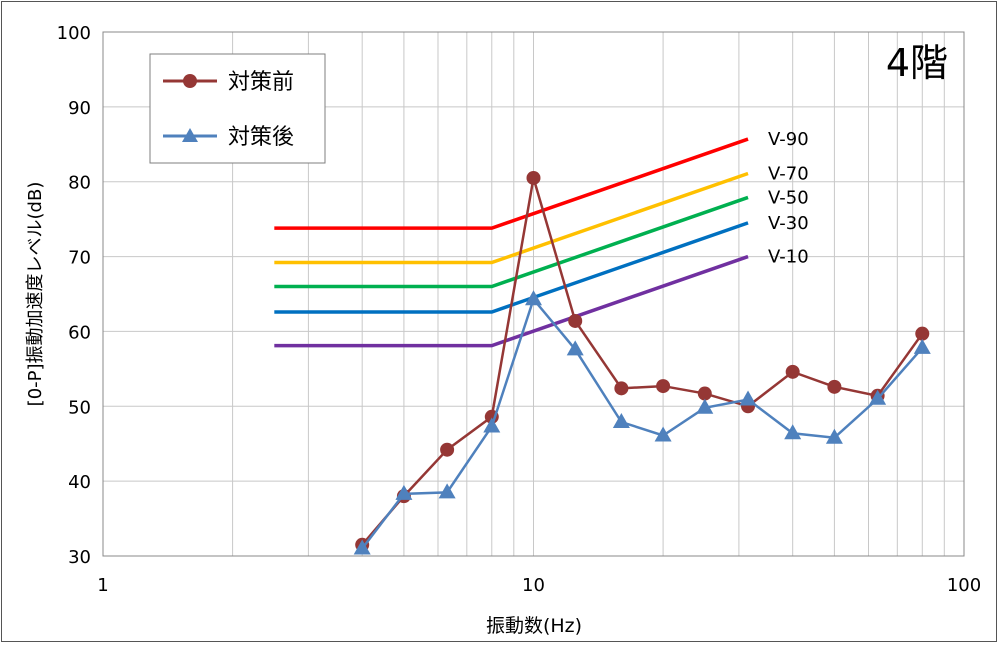 This screenshot has height=645, width=1000. Describe the element at coordinates (261, 137) in the screenshot. I see `legend-label-after: 対策後` at that location.